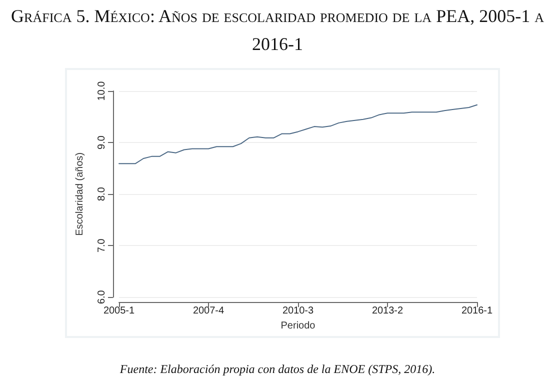 The height and width of the screenshot is (390, 555). What do you see at coordinates (298, 311) in the screenshot?
I see `x-tick-label: 2010-3` at bounding box center [298, 311].